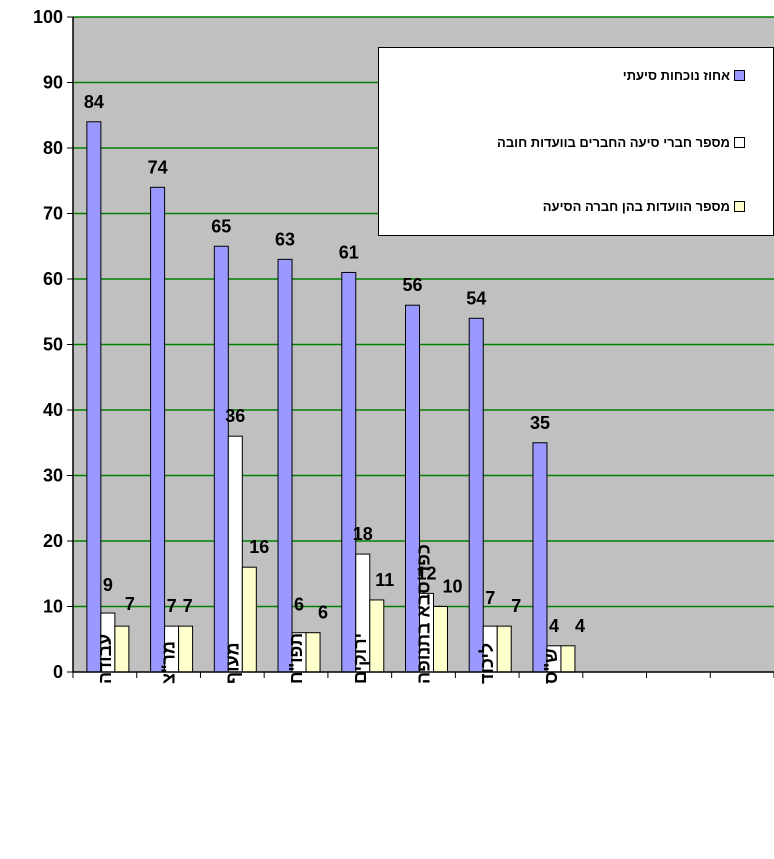  What do you see at coordinates (53, 148) in the screenshot?
I see `y-tick-label: 80` at bounding box center [53, 148].